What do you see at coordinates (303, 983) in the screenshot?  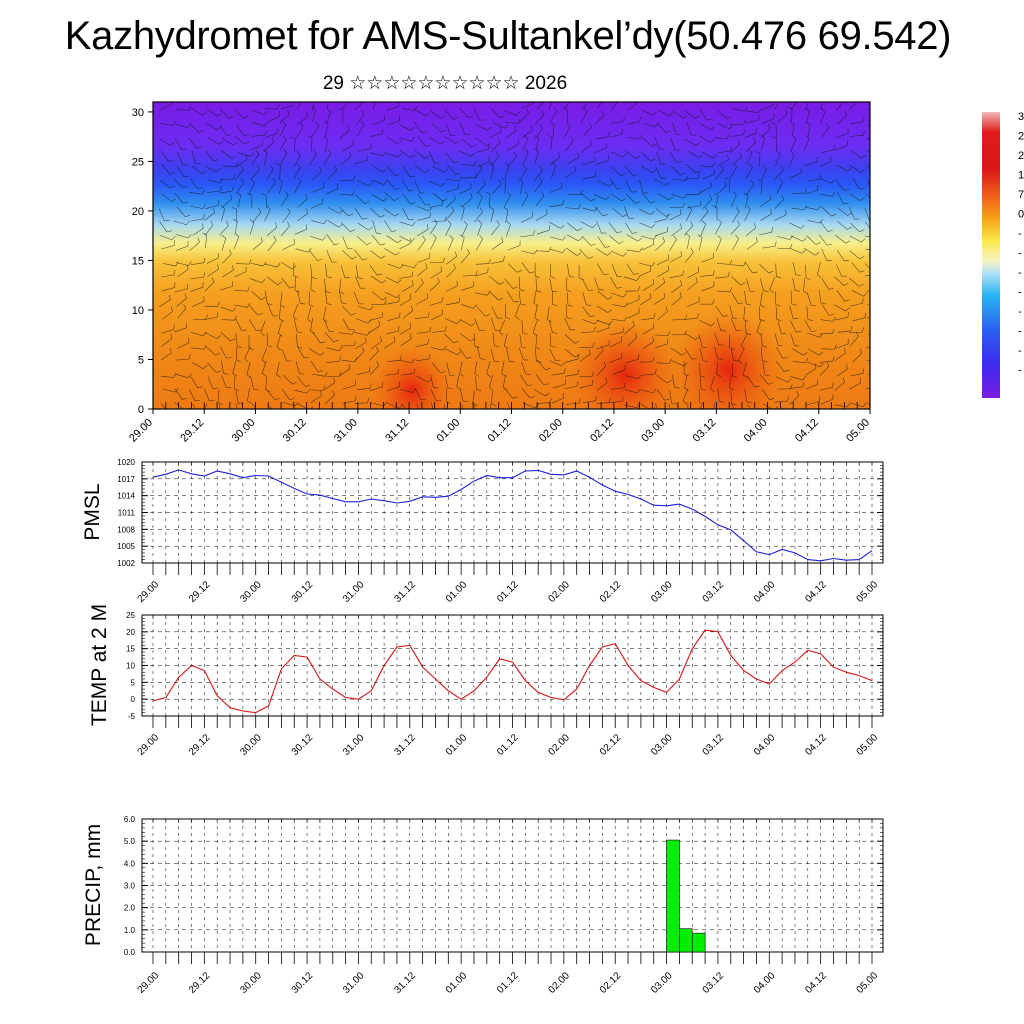 I see `x-tick-label: 30.12` at bounding box center [303, 983].